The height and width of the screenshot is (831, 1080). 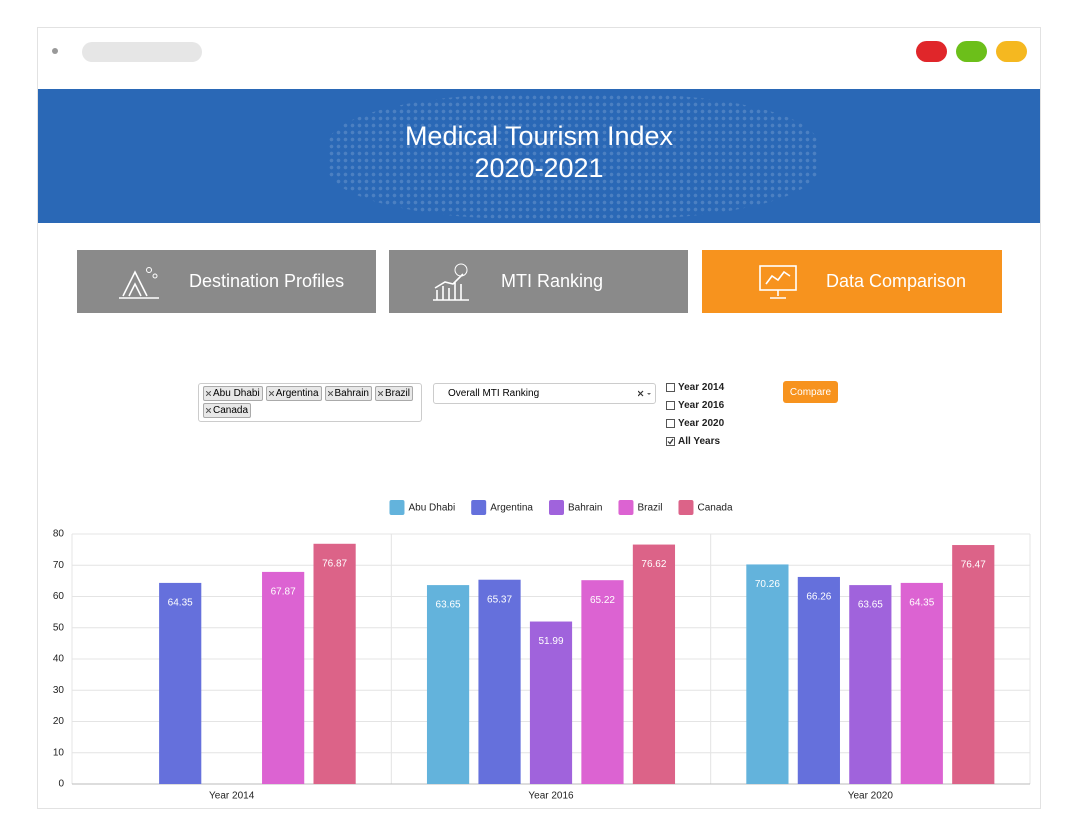 I want to click on country-tag: Bahrain, so click(x=348, y=393).